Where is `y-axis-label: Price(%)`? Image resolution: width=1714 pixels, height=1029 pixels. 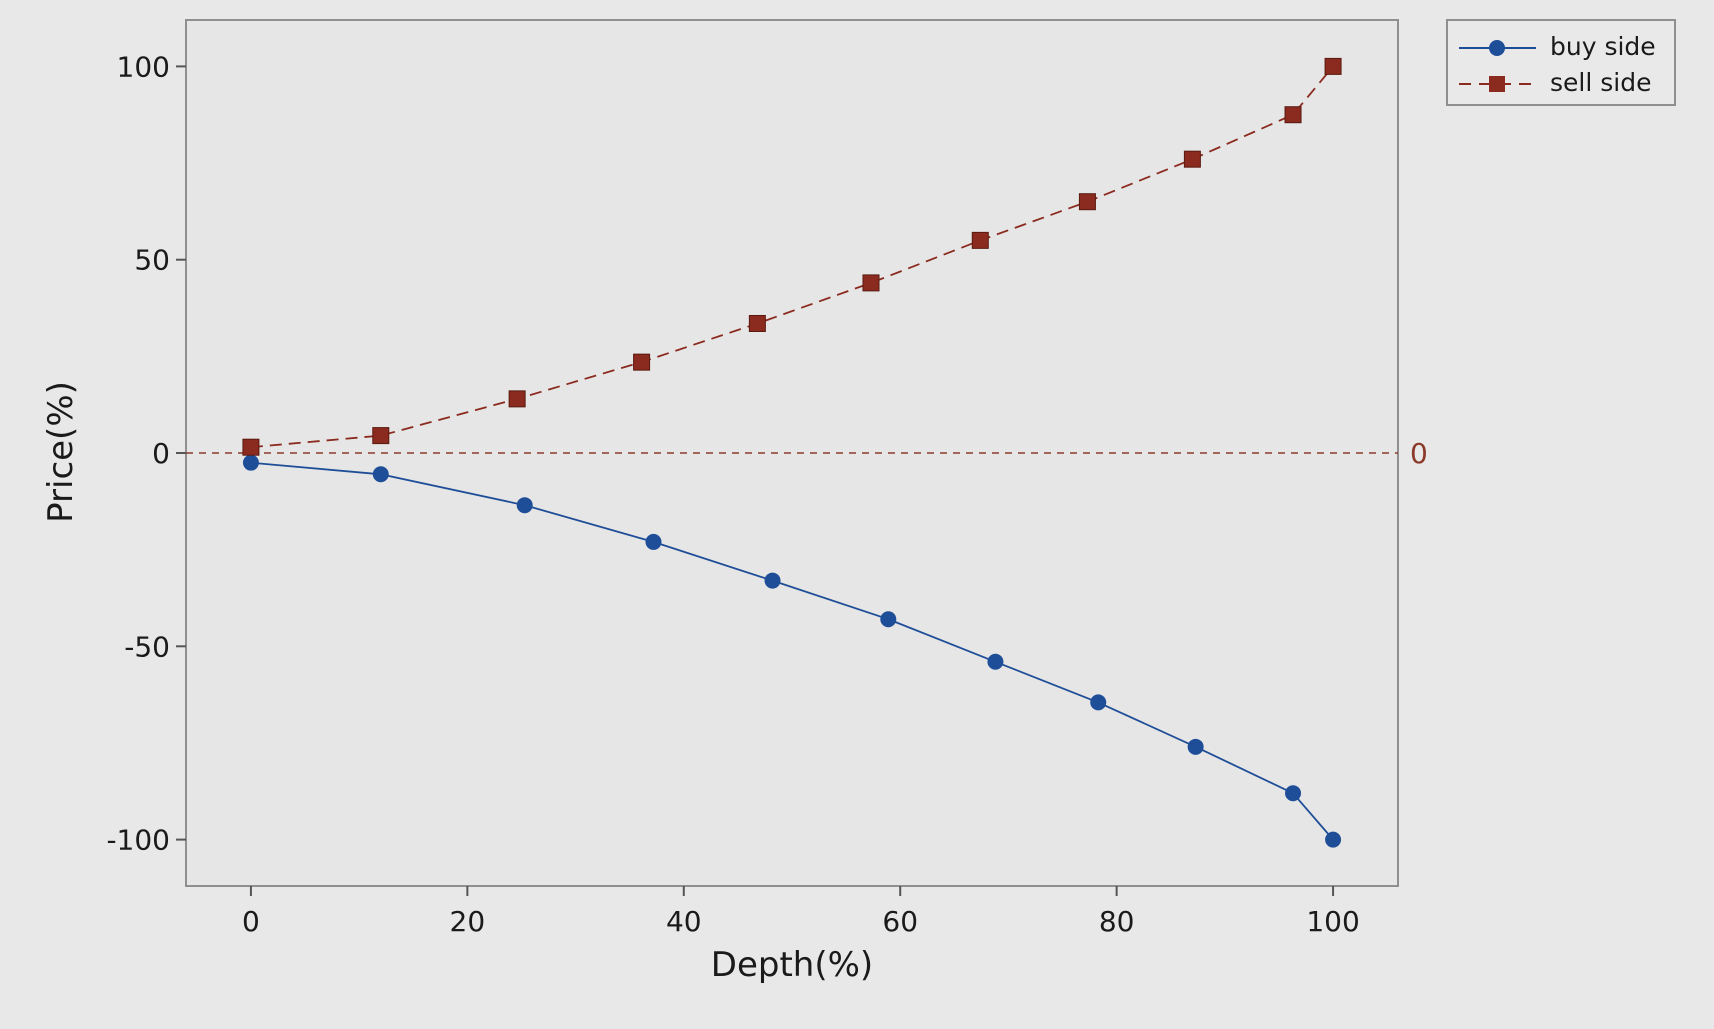 y-axis-label: Price(%) is located at coordinates (61, 452).